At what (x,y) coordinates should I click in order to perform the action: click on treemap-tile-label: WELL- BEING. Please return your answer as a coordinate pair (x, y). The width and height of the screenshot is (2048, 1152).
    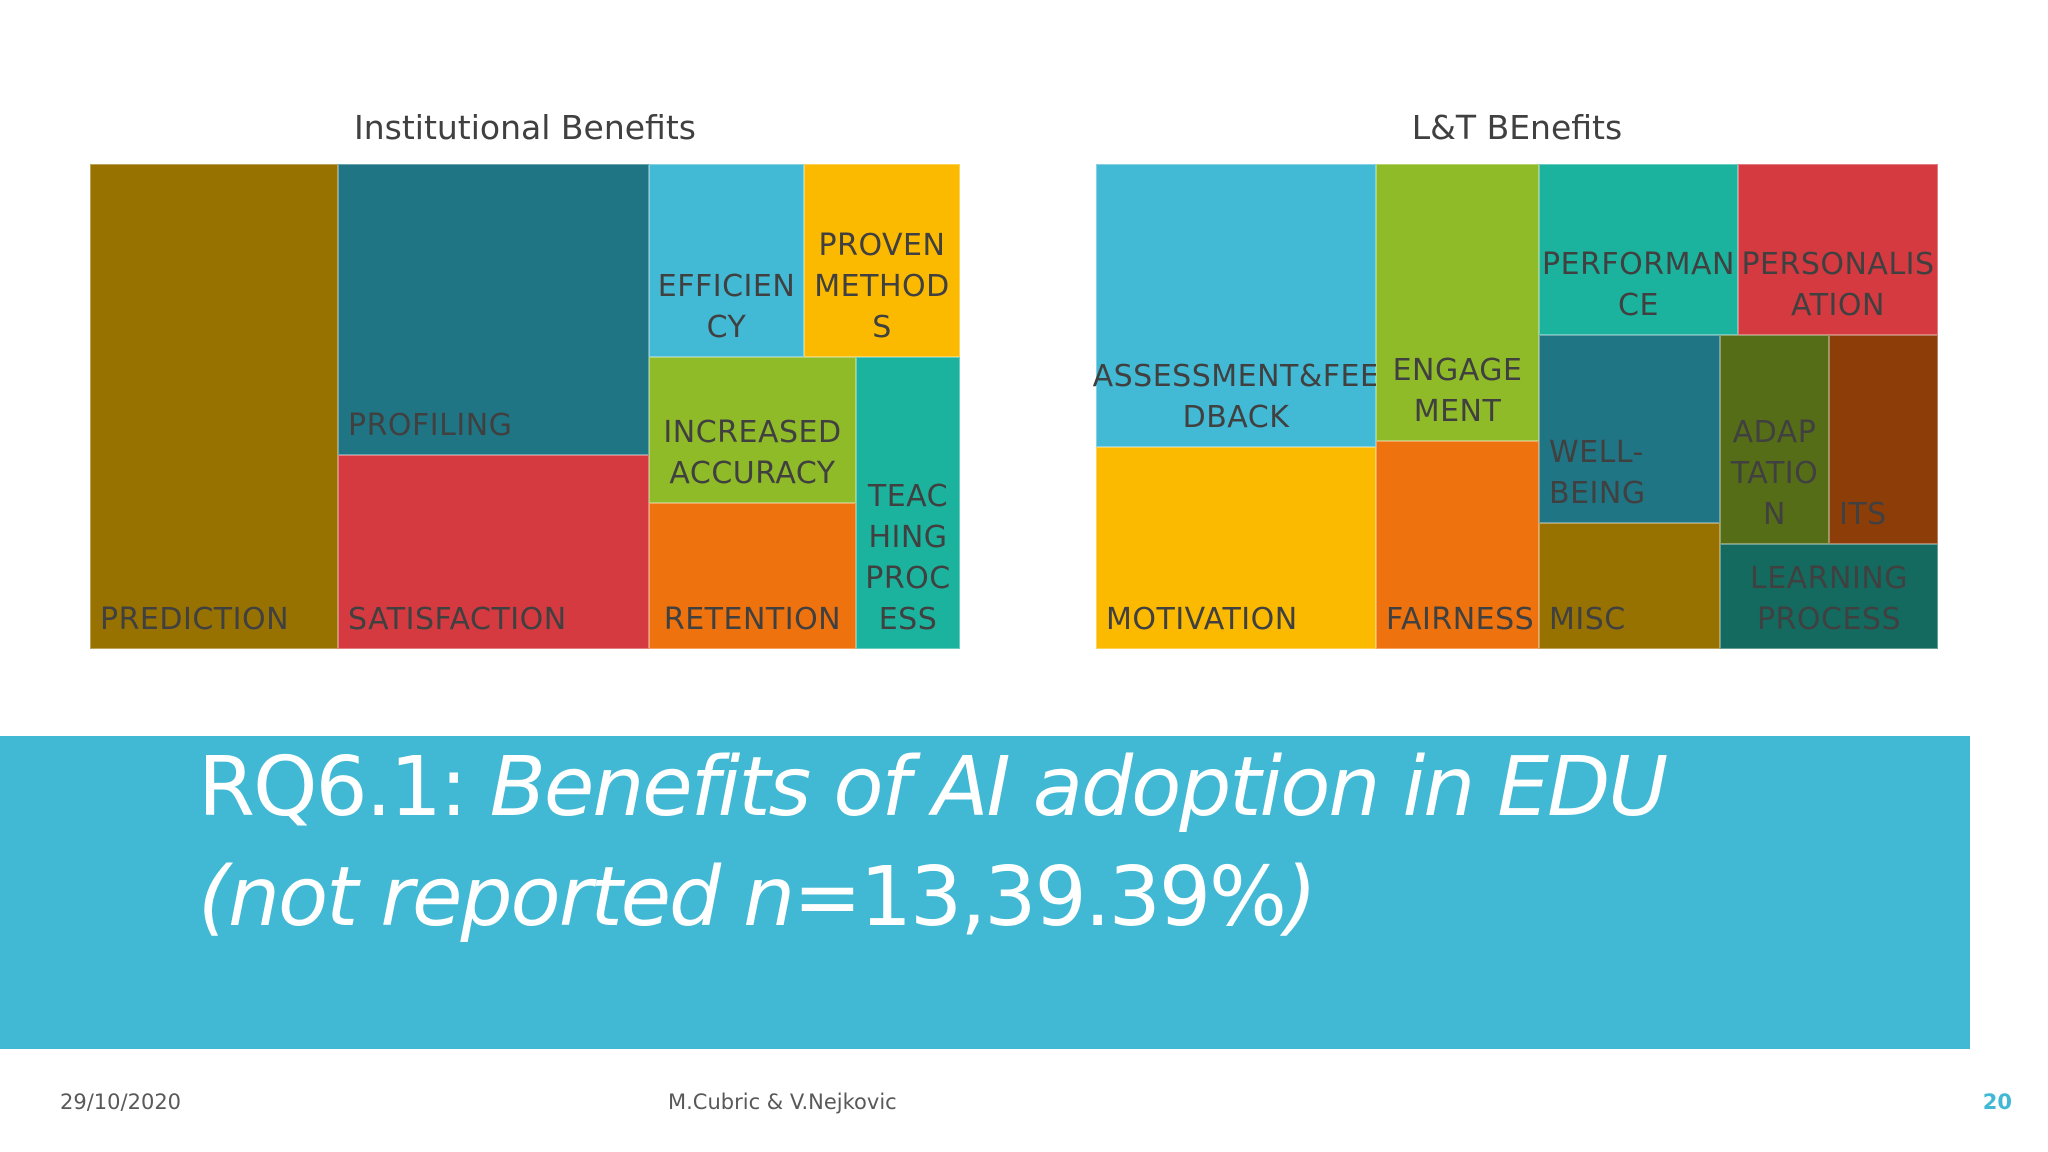
    Looking at the image, I should click on (1597, 473).